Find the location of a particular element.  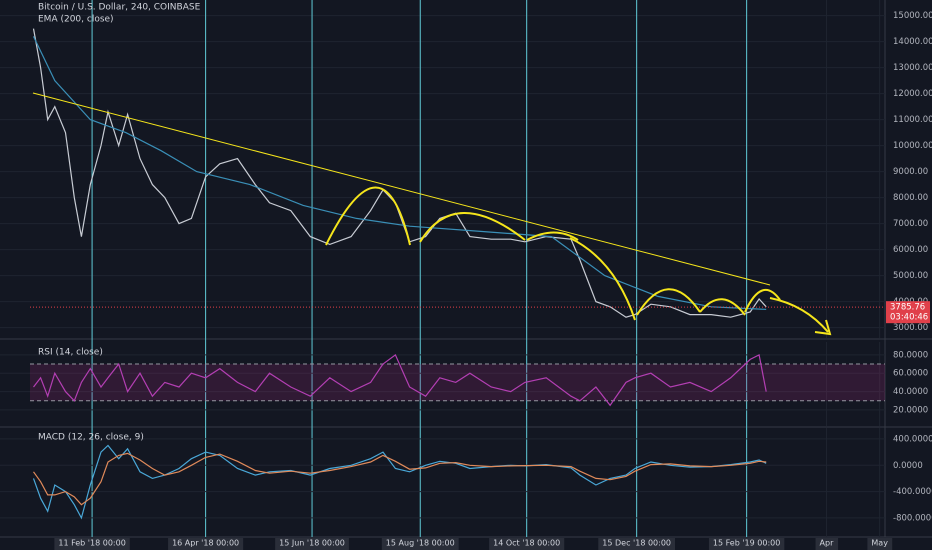

arrow is located at coordinates (799, 315).